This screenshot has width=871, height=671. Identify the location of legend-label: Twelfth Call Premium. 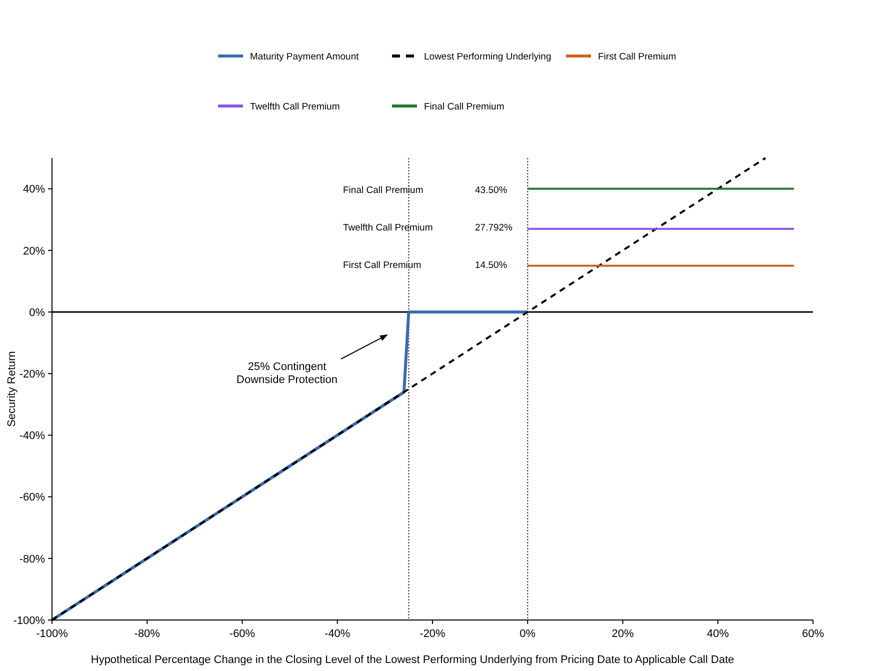
(295, 106).